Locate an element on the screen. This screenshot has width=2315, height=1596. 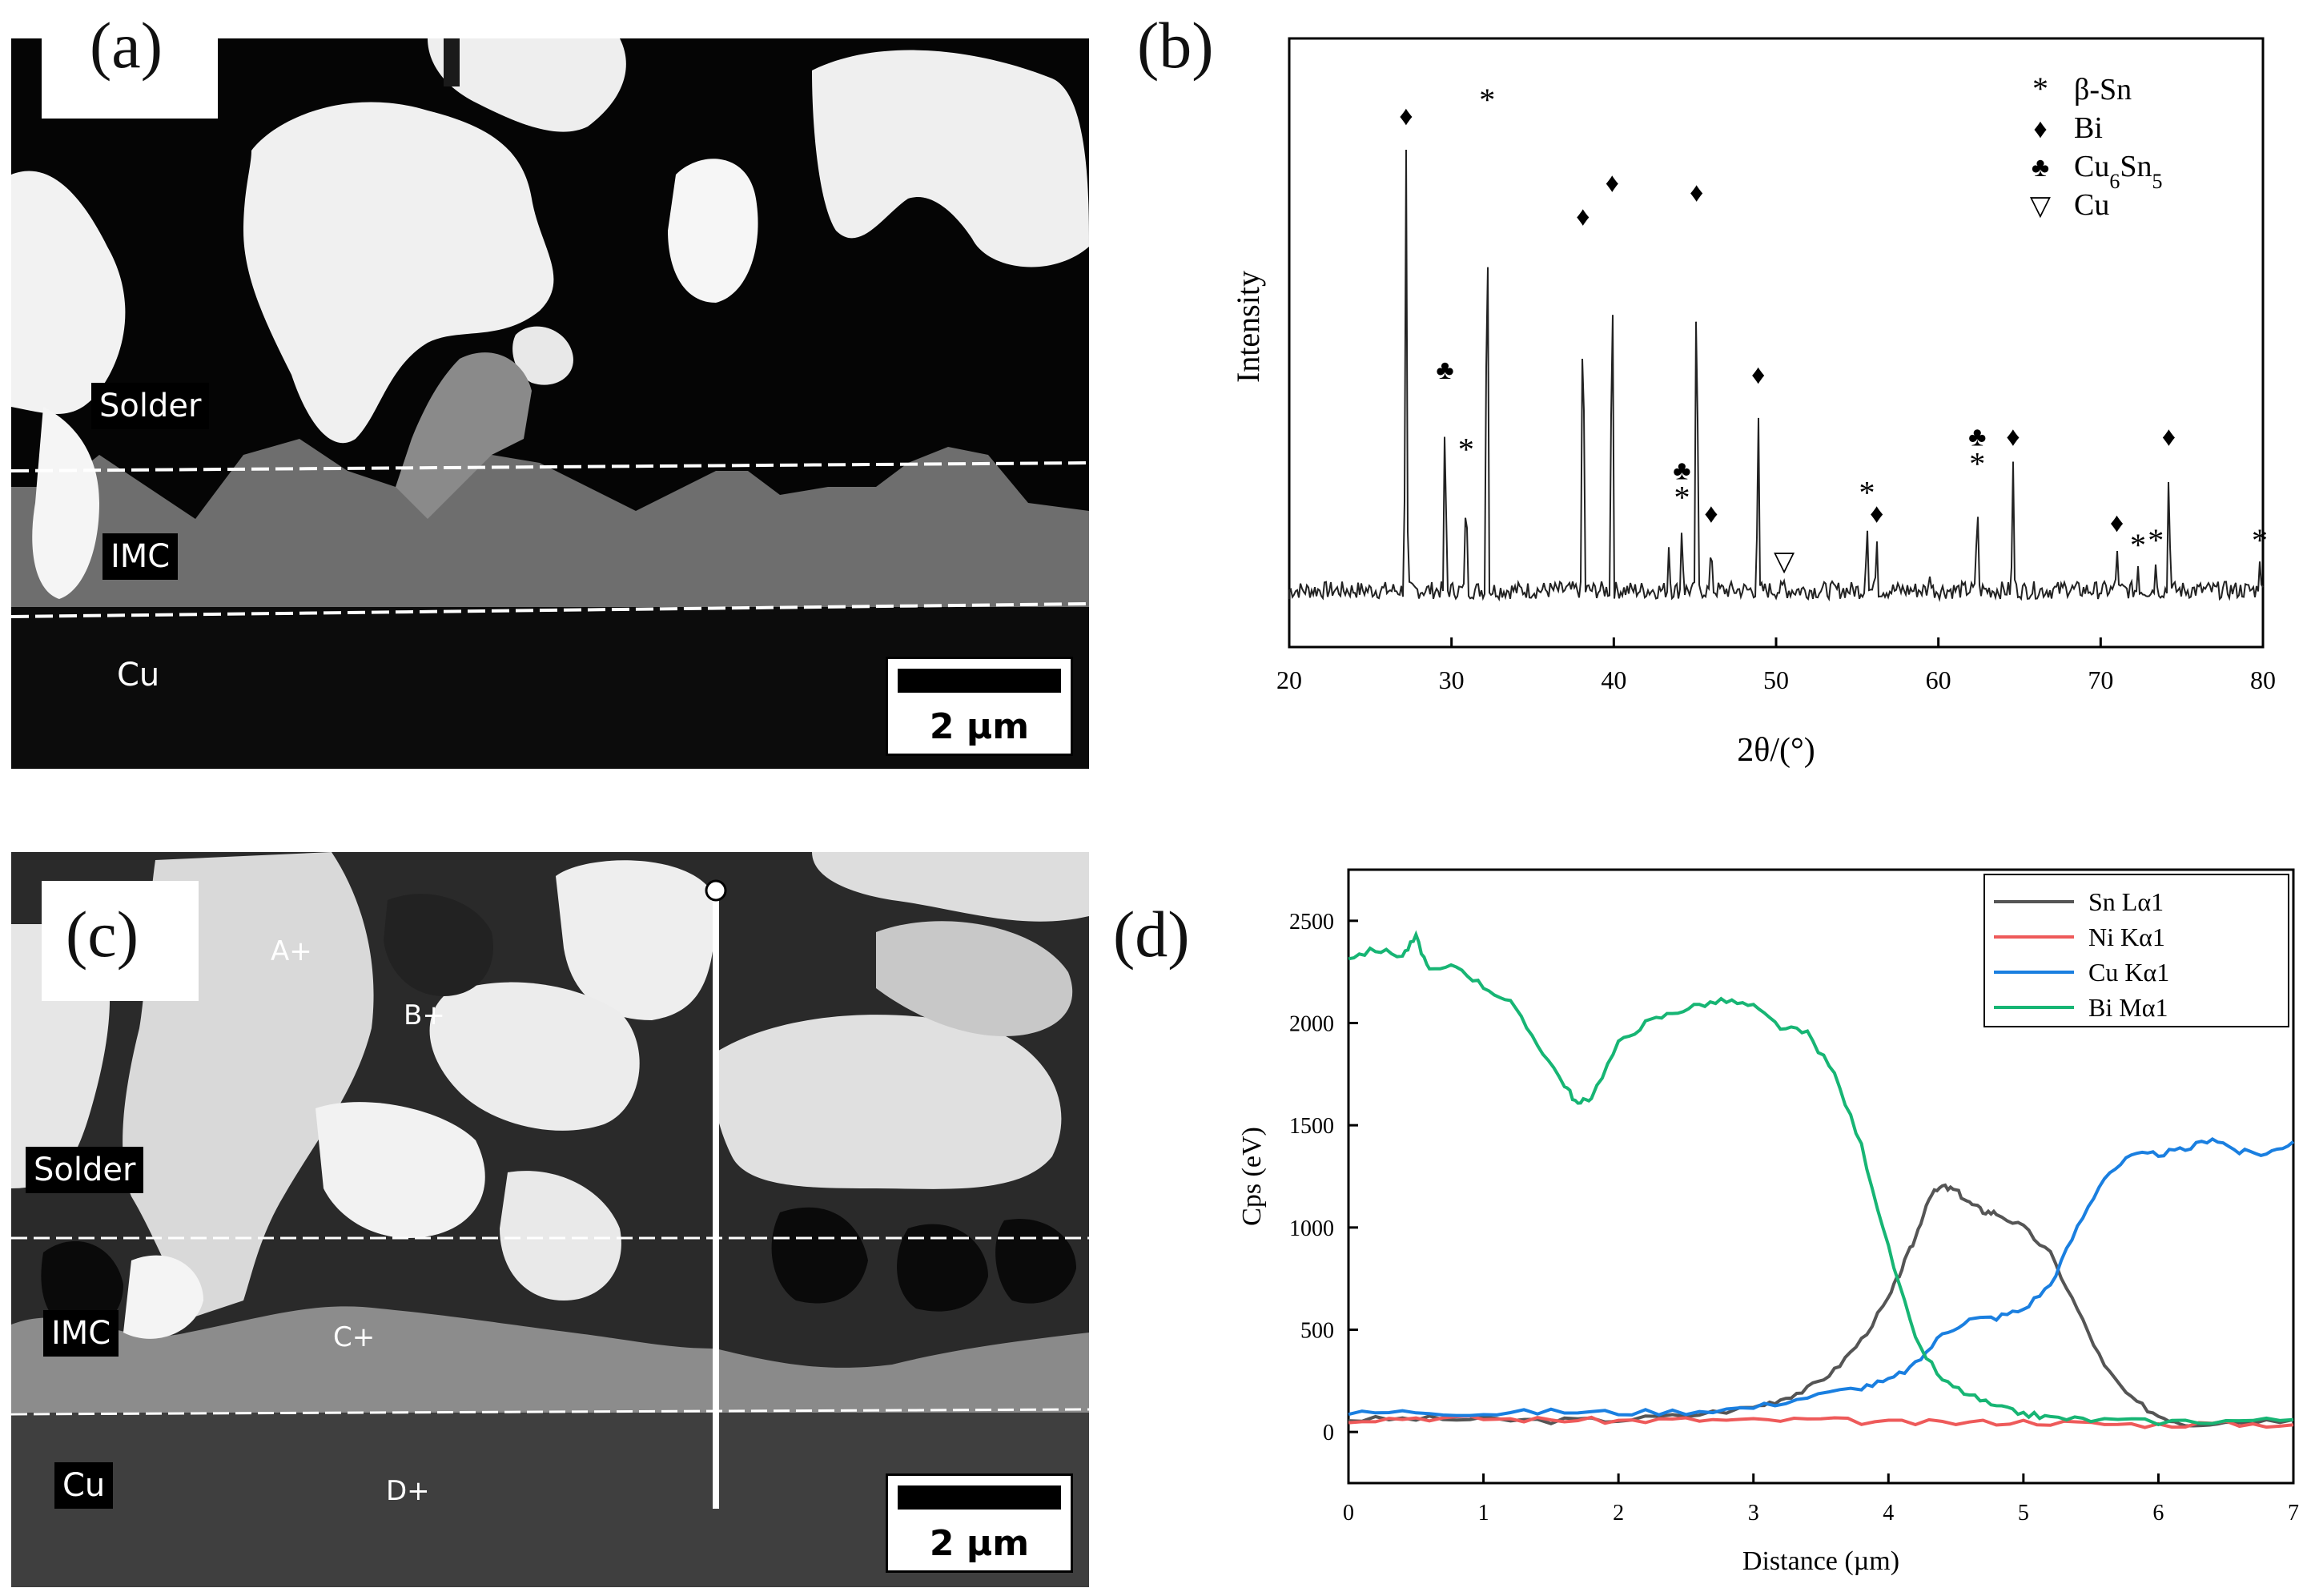
legend-symbol: ♣ is located at coordinates (2041, 168).